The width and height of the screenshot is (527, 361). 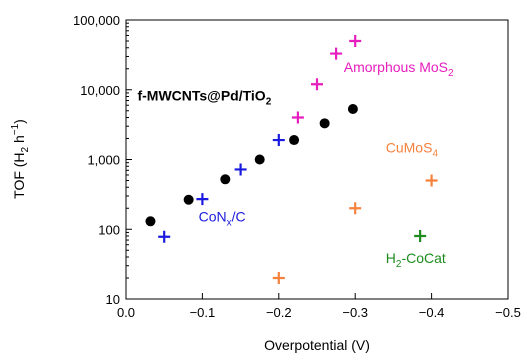 I want to click on annotation-con: CoNx/C, so click(x=222, y=218).